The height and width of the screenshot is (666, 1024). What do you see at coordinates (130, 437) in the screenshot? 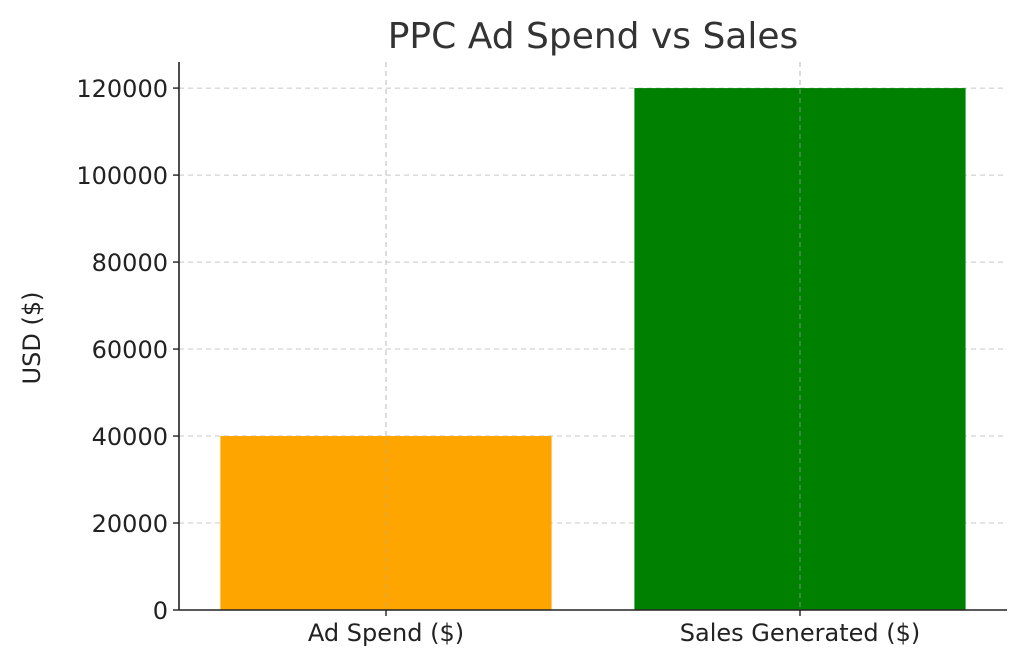
I see `y-tick-label: 40000` at bounding box center [130, 437].